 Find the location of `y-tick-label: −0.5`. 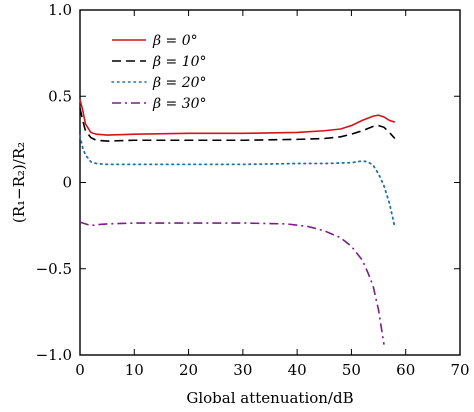

y-tick-label: −0.5 is located at coordinates (54, 269).